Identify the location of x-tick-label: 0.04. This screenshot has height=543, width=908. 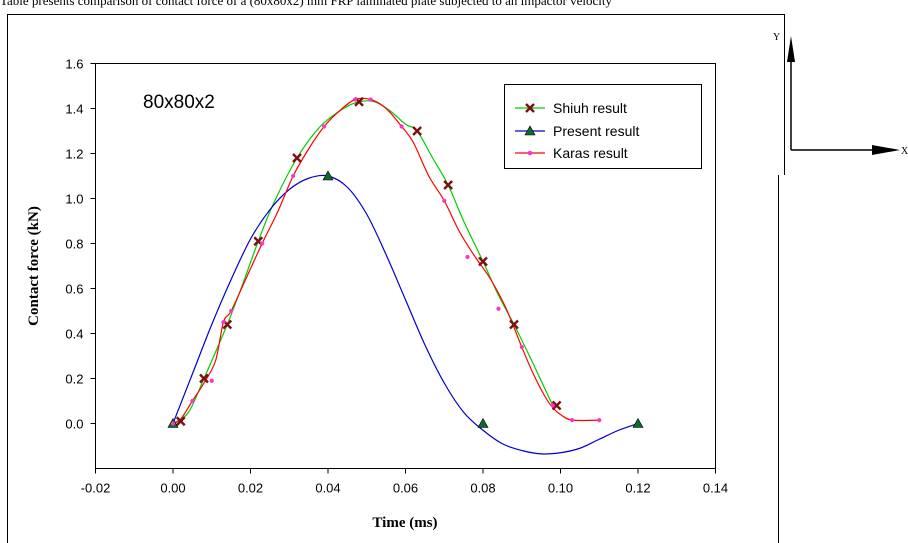
(327, 488).